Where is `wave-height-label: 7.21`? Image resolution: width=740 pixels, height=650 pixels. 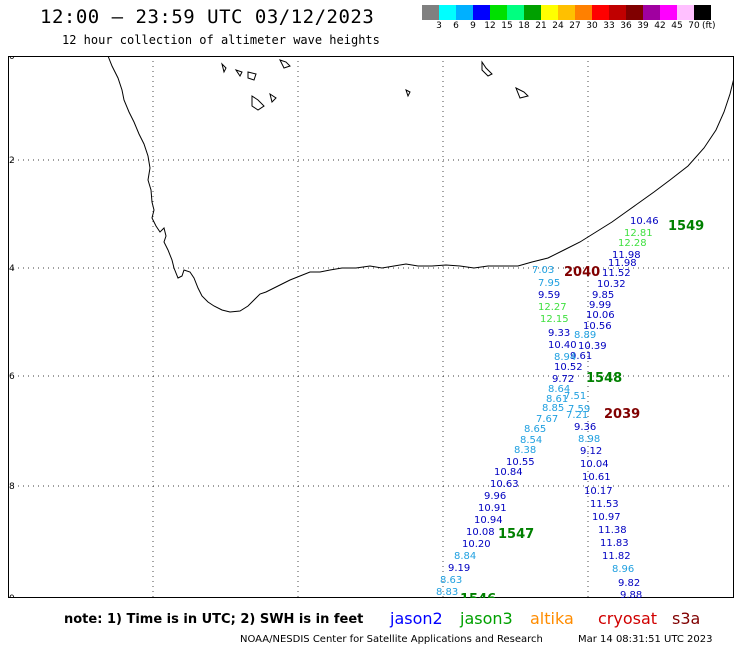 wave-height-label: 7.21 is located at coordinates (577, 415).